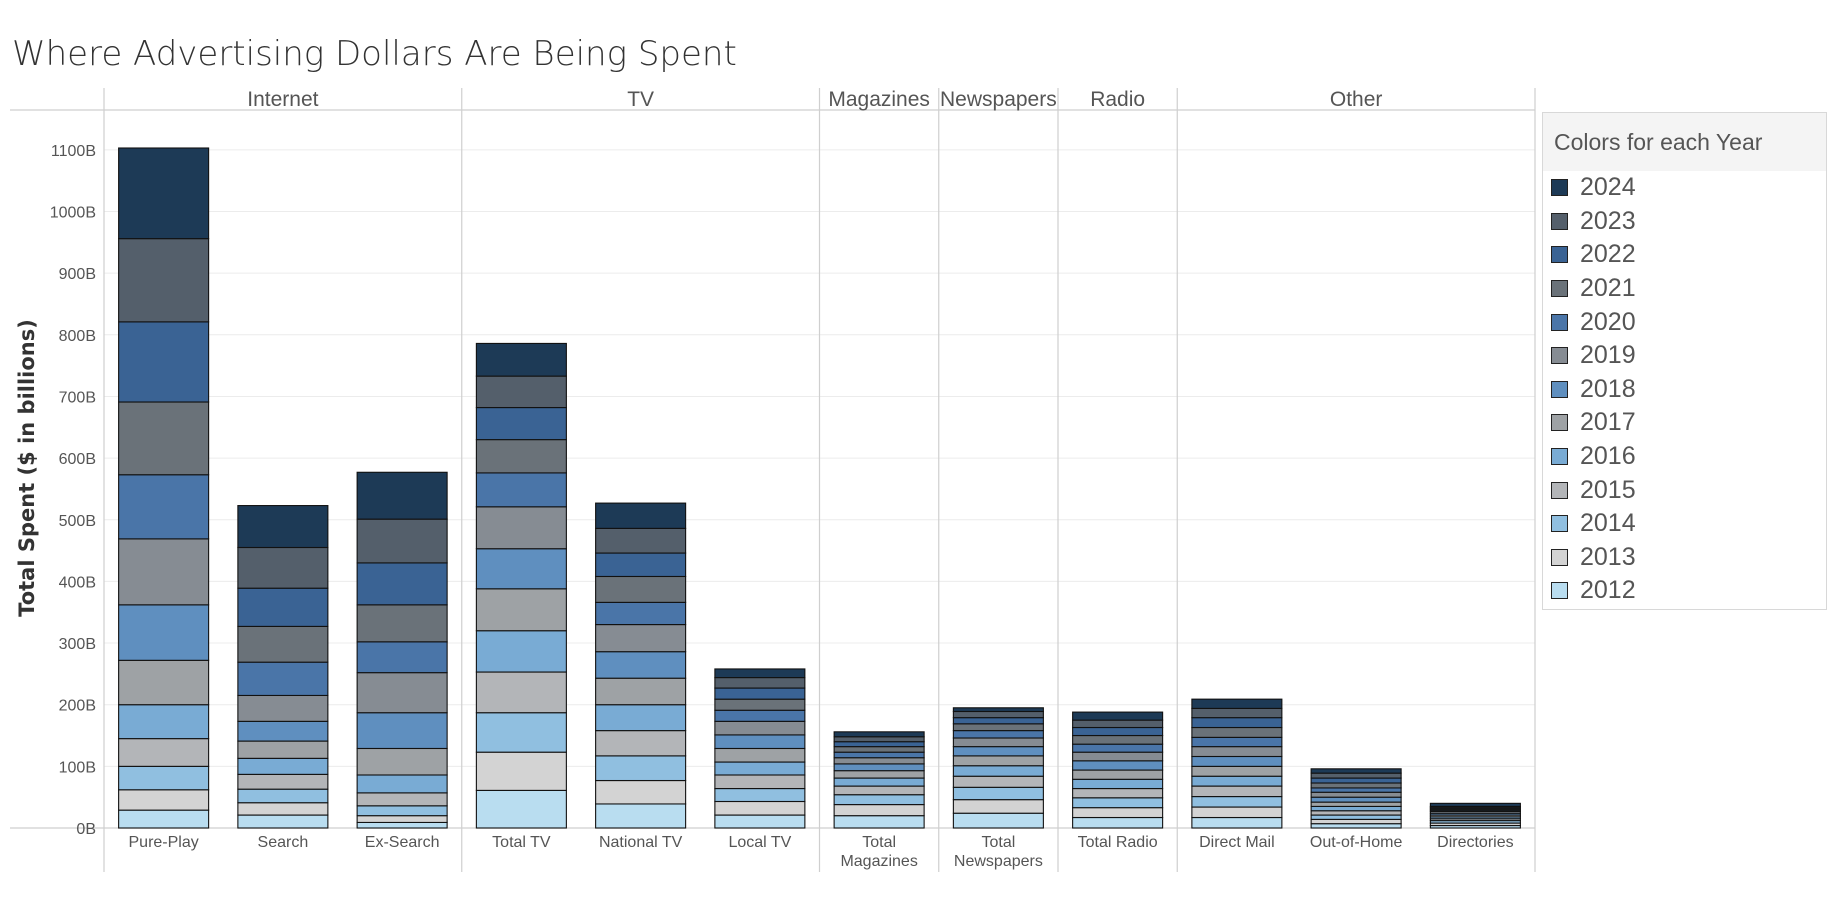 The width and height of the screenshot is (1836, 907). Describe the element at coordinates (1608, 590) in the screenshot. I see `legend-label: 2012` at that location.